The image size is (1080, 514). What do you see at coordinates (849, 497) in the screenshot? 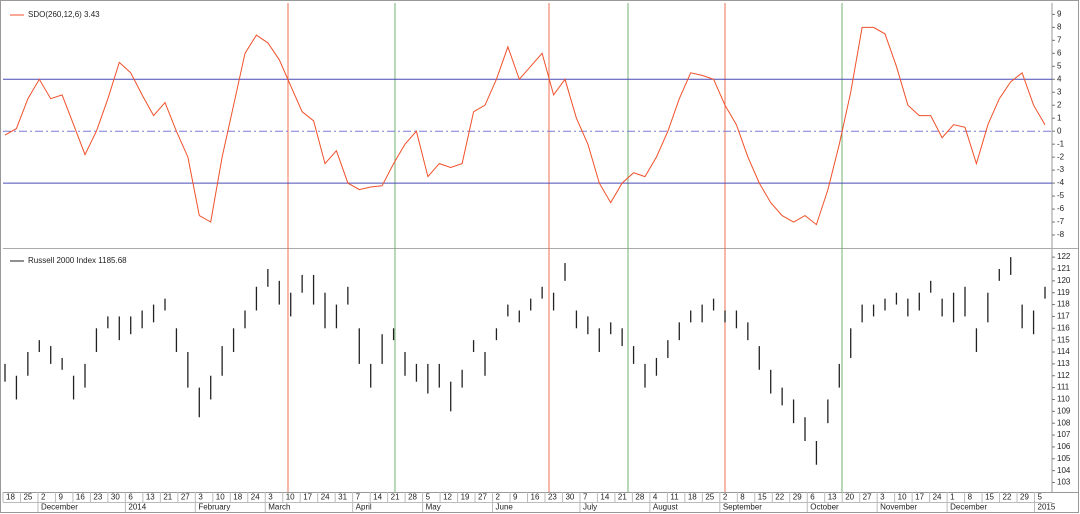
I see `x-tick-label: 20` at bounding box center [849, 497].